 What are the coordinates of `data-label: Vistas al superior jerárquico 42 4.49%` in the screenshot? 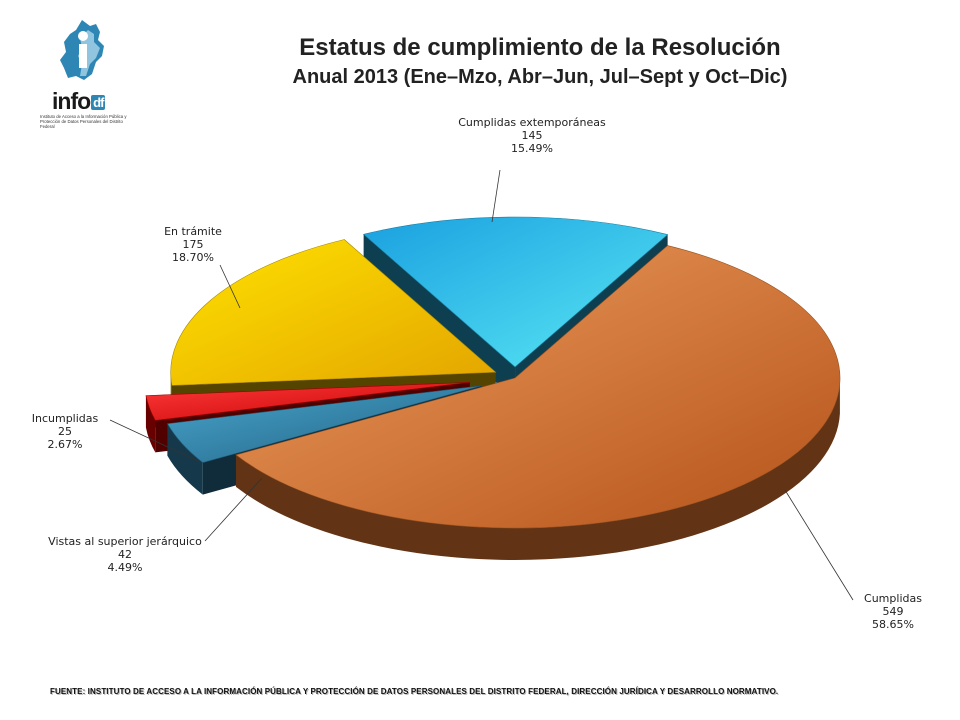 It's located at (125, 554).